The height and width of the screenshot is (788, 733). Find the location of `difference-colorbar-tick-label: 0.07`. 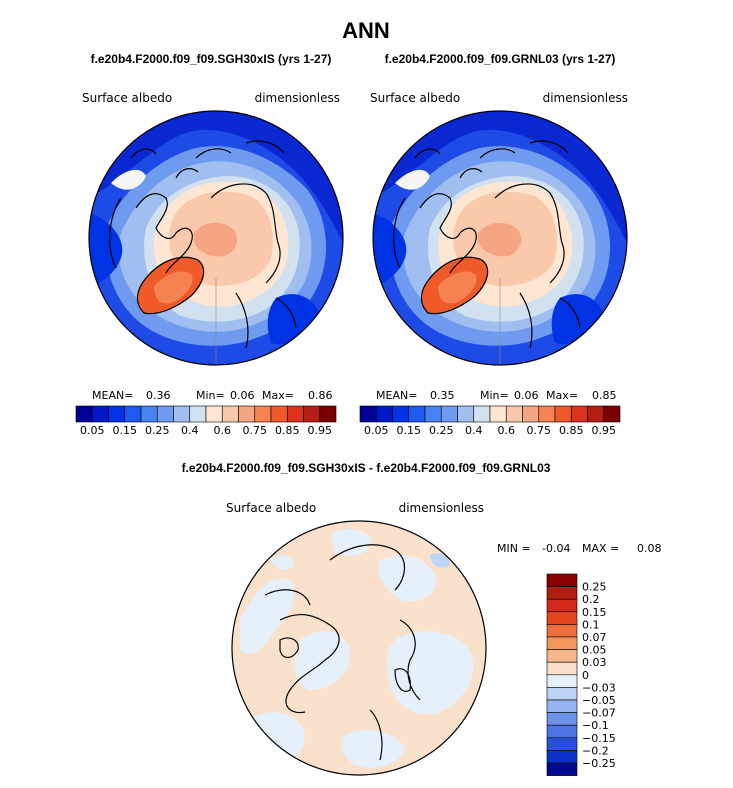

difference-colorbar-tick-label: 0.07 is located at coordinates (594, 637).